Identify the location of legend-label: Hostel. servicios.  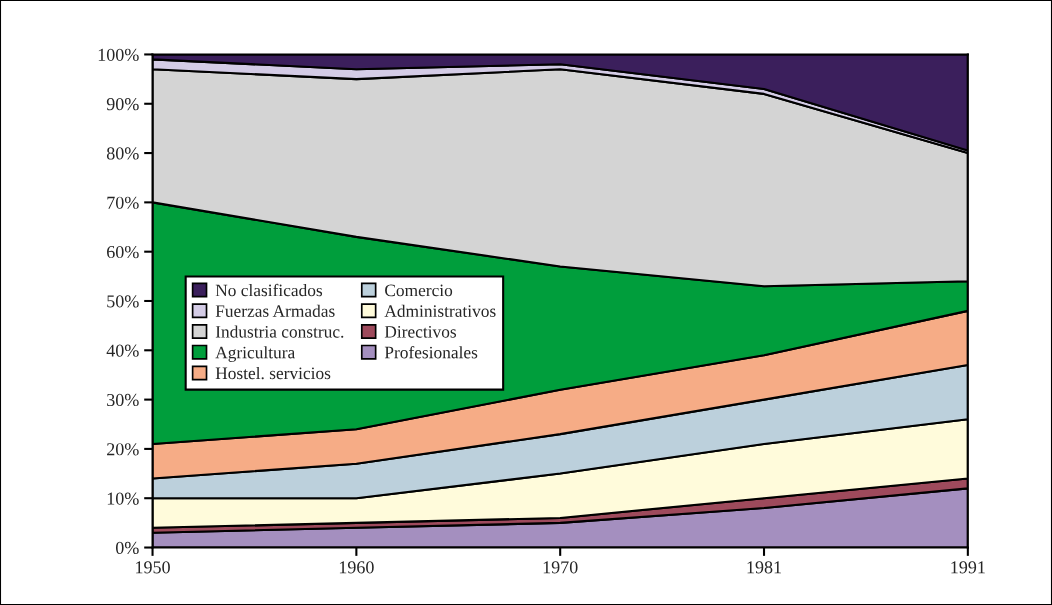
(273, 373).